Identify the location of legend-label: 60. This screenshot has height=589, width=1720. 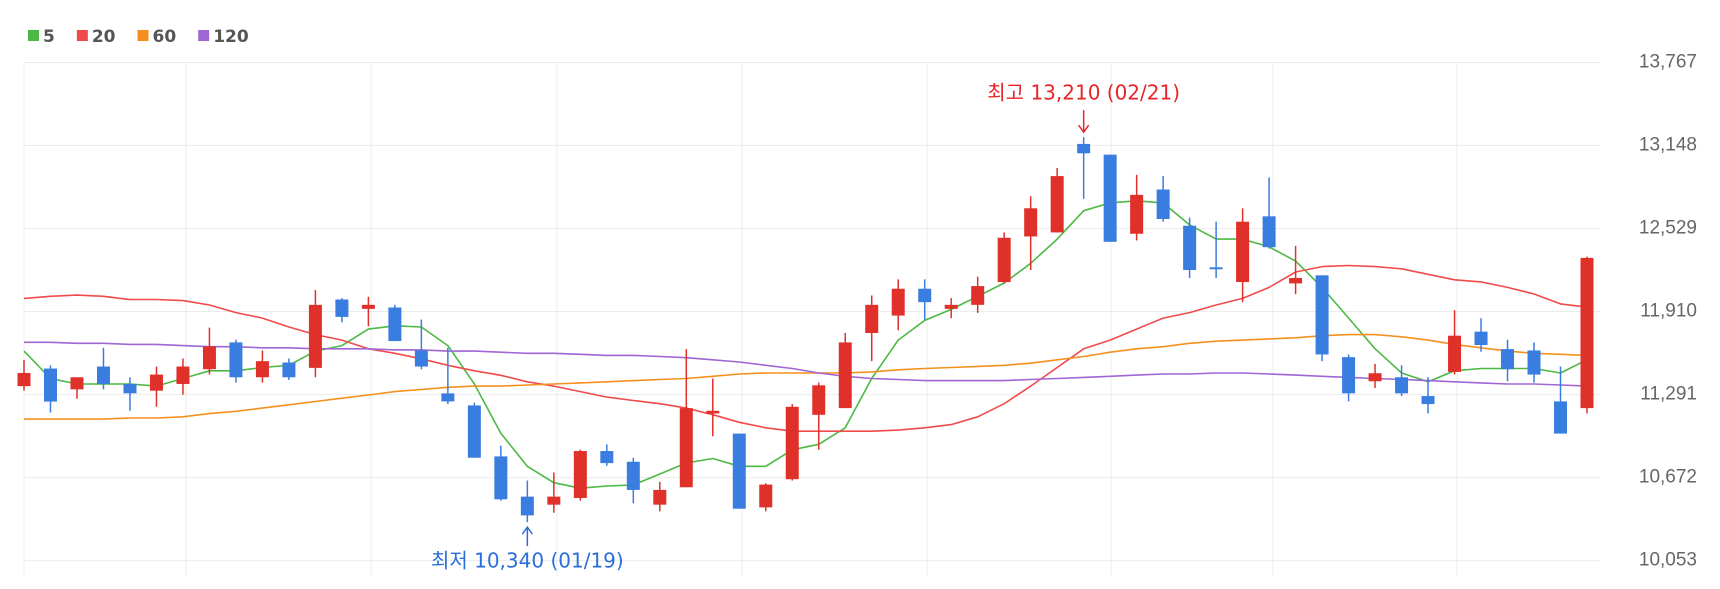
(165, 37).